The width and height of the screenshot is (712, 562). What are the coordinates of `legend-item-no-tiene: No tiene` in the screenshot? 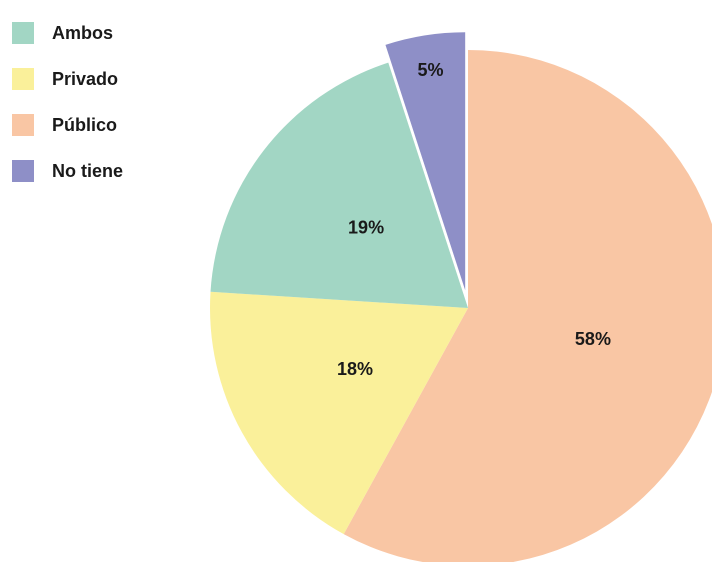 It's located at (67, 171).